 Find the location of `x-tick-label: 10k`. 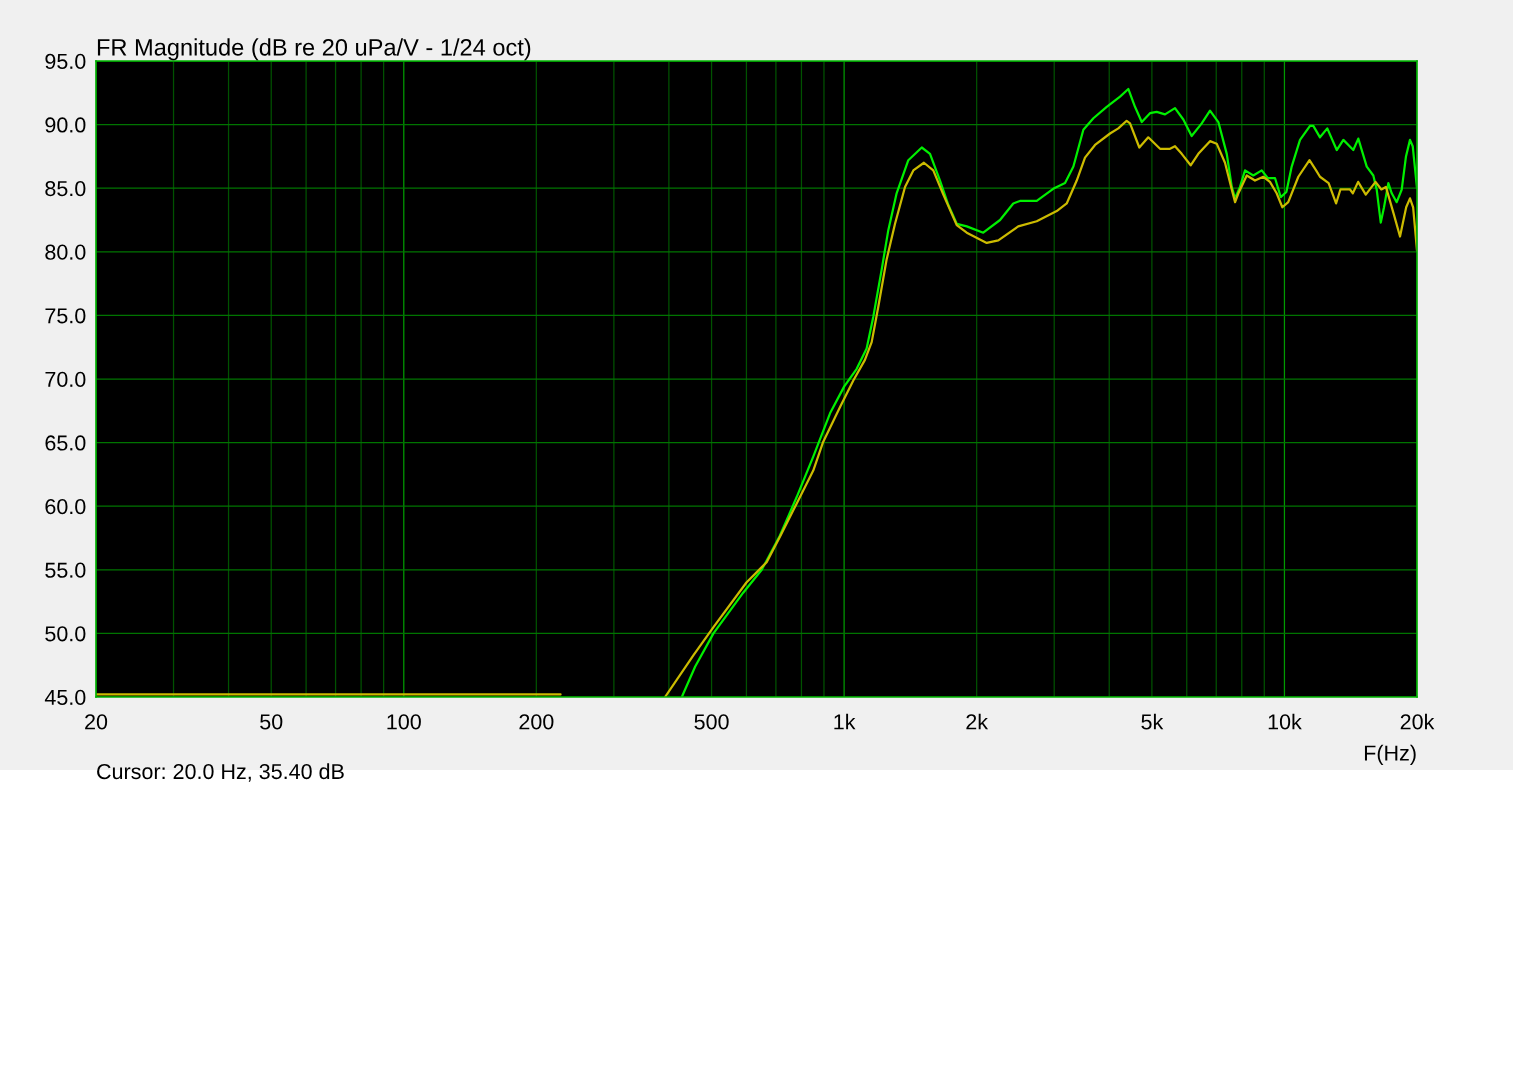

x-tick-label: 10k is located at coordinates (1285, 721).